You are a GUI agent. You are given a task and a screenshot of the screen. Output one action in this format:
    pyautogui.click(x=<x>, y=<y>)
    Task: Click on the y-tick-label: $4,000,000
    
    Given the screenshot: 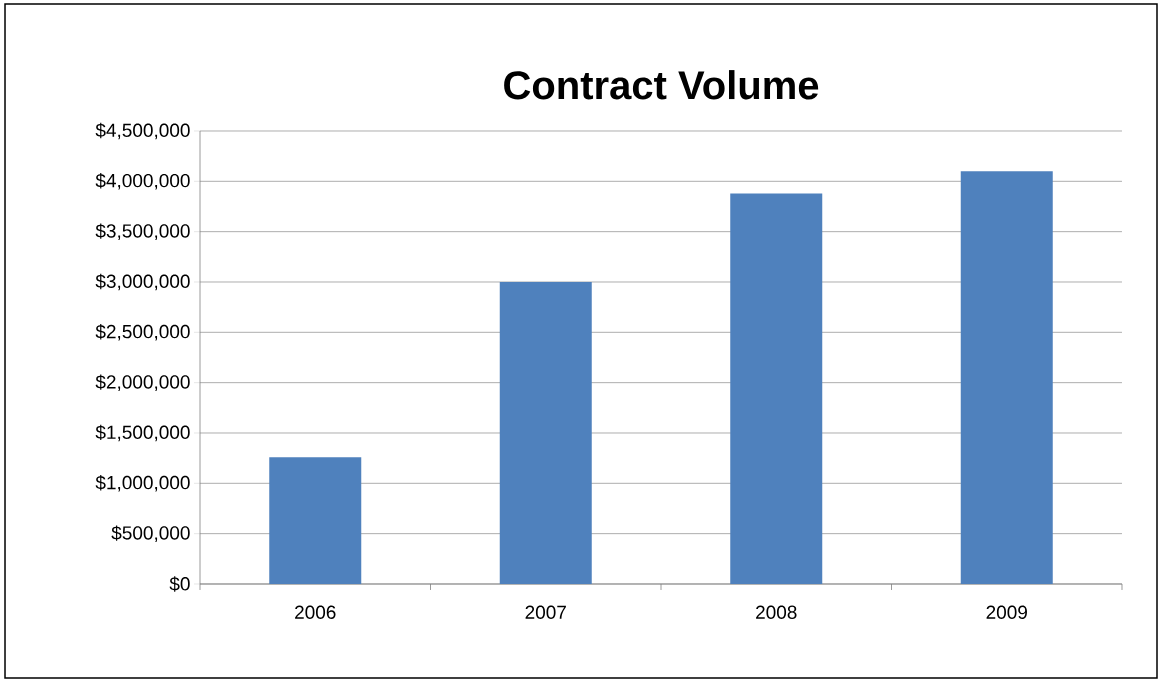 What is the action you would take?
    pyautogui.click(x=142, y=181)
    